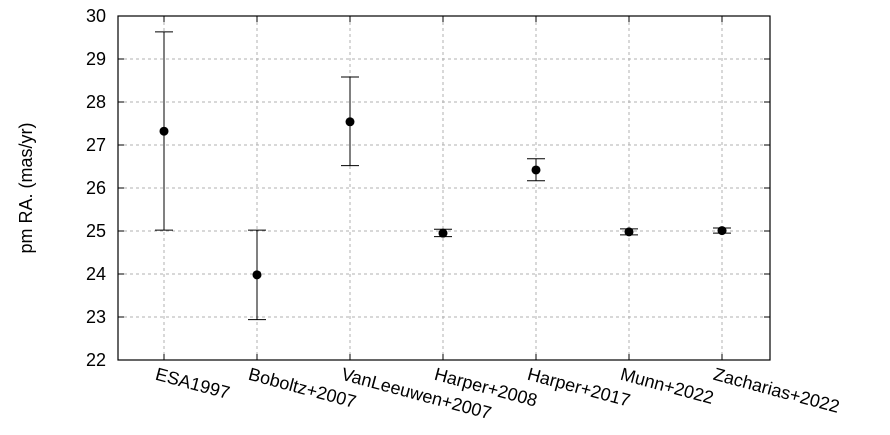 The height and width of the screenshot is (435, 890). Describe the element at coordinates (667, 386) in the screenshot. I see `x-tick-label: Munn+2022` at that location.